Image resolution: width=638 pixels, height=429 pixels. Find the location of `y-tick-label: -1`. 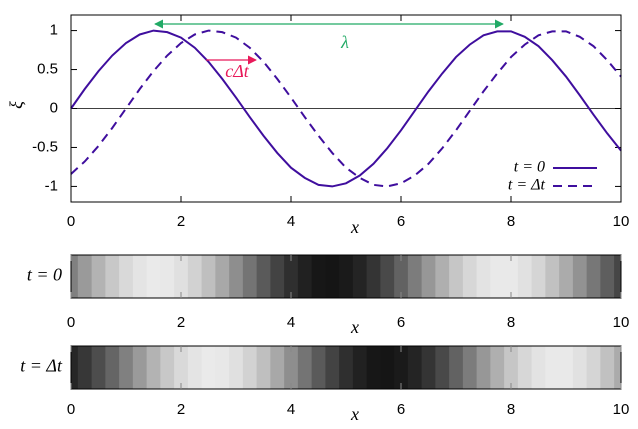

y-tick-label: -1 is located at coordinates (51, 185).